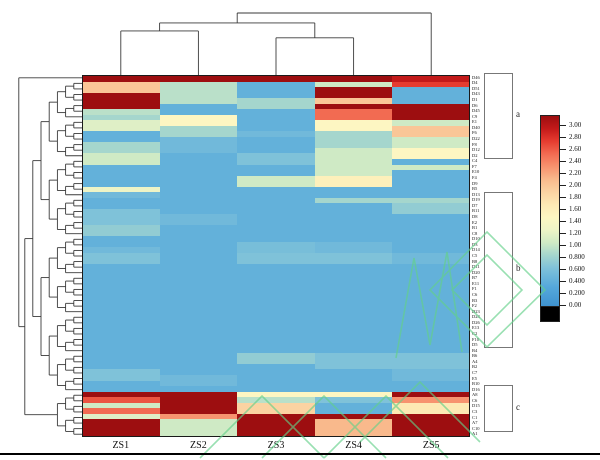 This screenshot has width=600, height=460. What do you see at coordinates (476, 138) in the screenshot?
I see `row-label: D22` at bounding box center [476, 138].